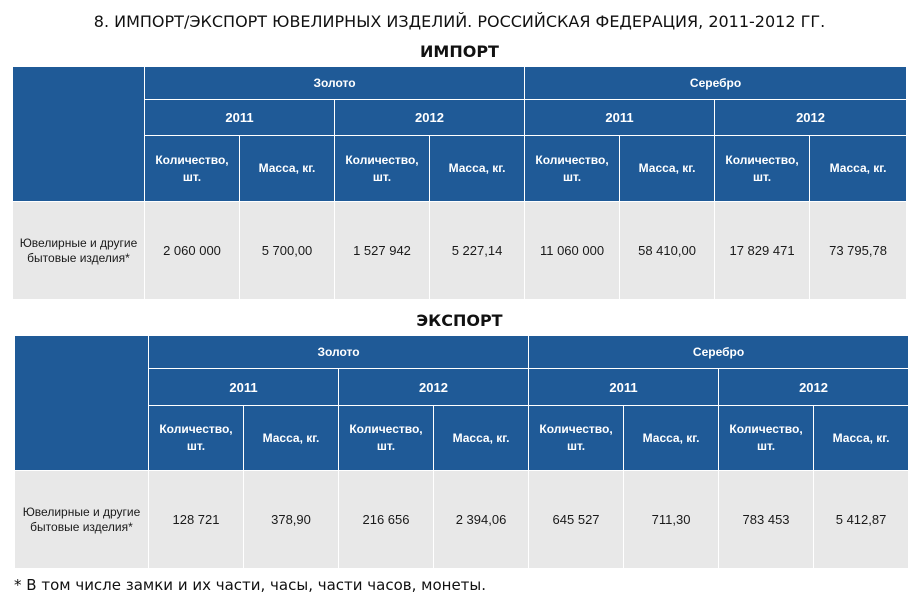 The height and width of the screenshot is (604, 919). I want to click on import-heading: ИМПОРТ, so click(459, 51).